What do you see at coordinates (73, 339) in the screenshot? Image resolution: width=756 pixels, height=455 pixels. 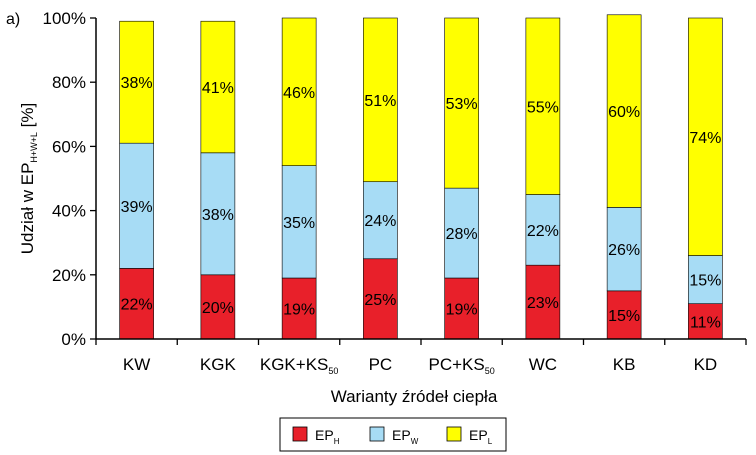 I see `y-tick-label: 0%` at bounding box center [73, 339].